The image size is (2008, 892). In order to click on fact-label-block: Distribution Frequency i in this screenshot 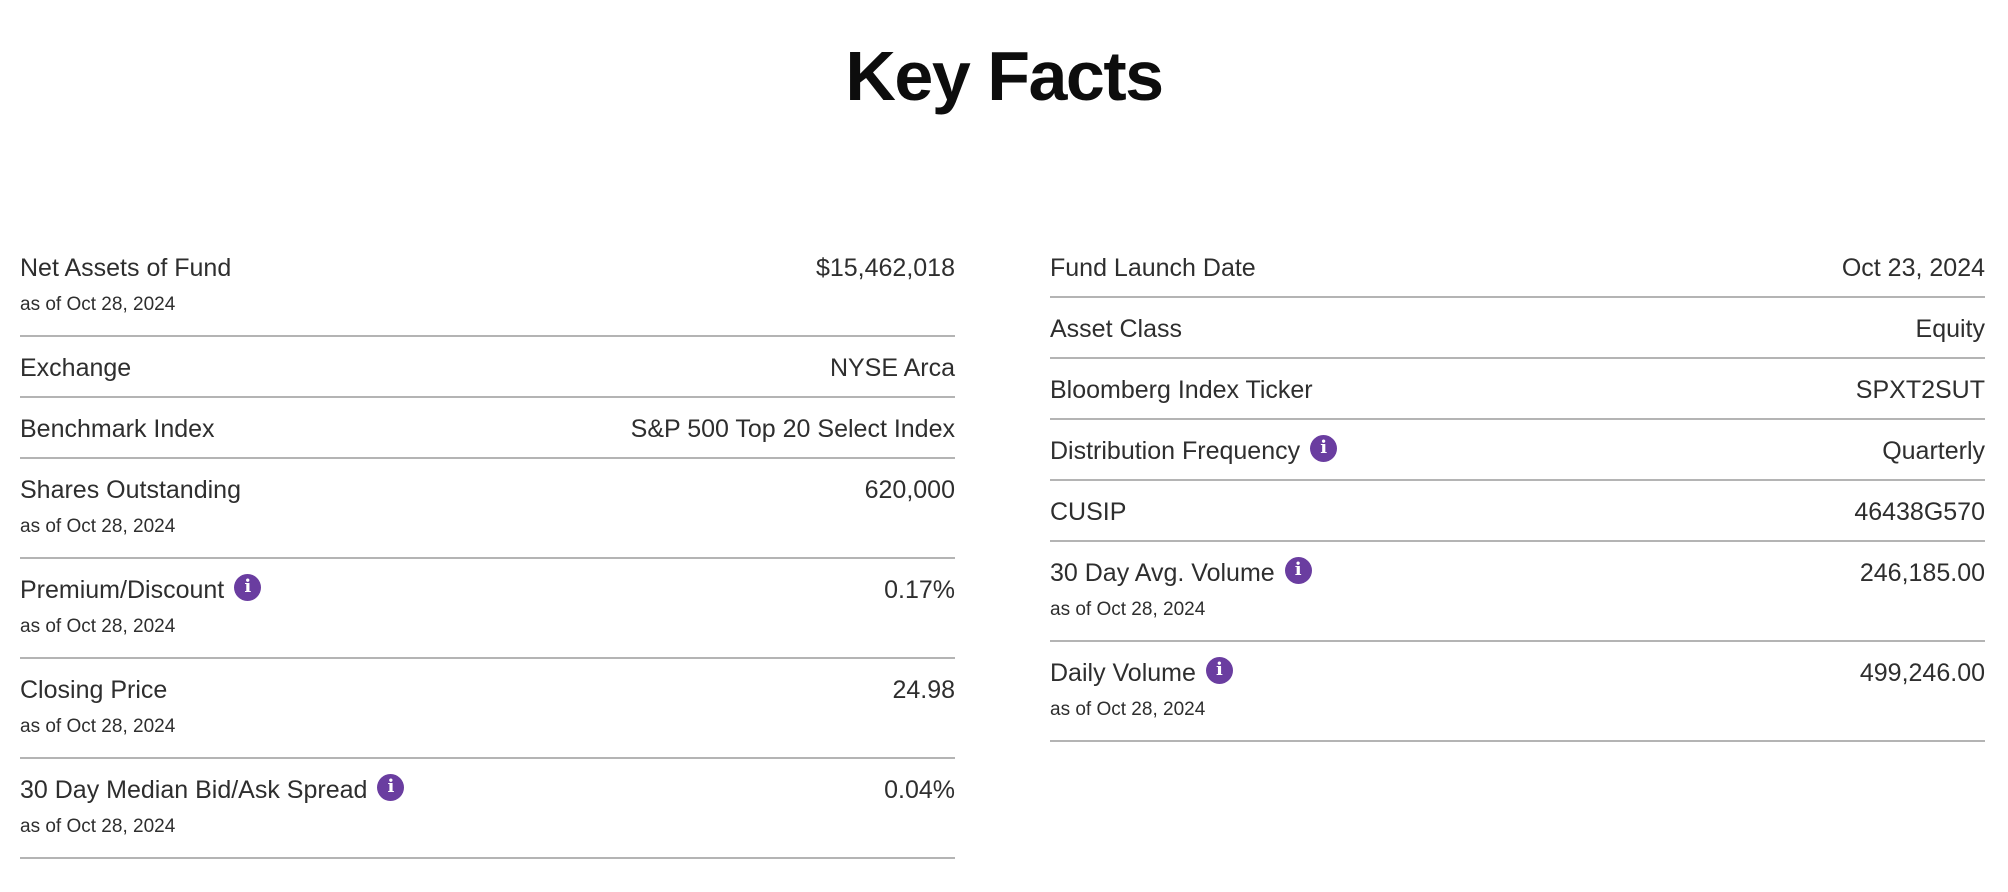, I will do `click(1194, 451)`.